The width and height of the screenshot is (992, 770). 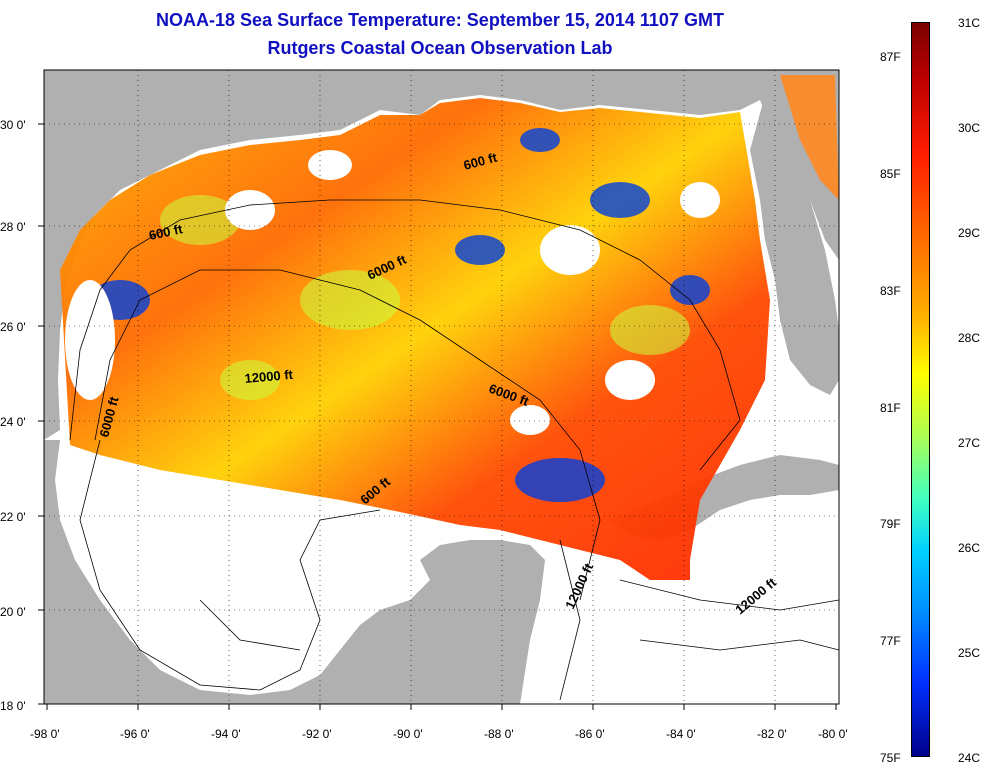 What do you see at coordinates (226, 734) in the screenshot?
I see `x-tick-label: -94 0'` at bounding box center [226, 734].